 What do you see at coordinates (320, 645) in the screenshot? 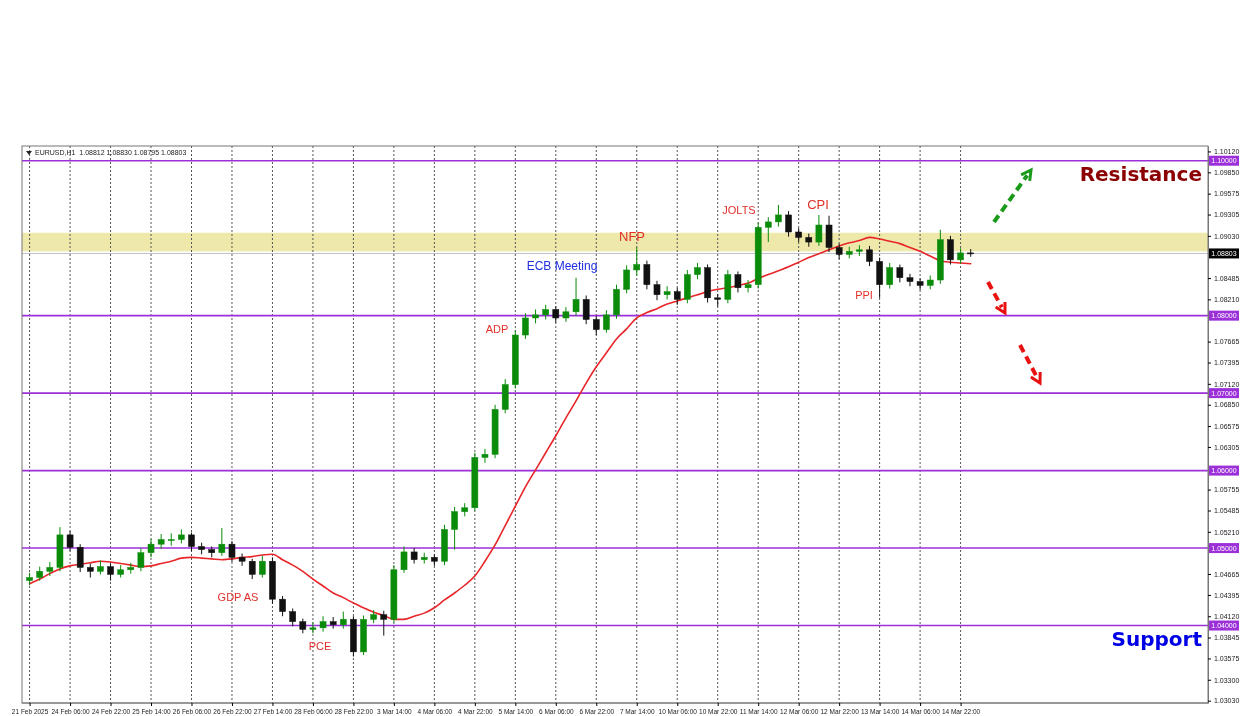
I see `annotation: PCE` at bounding box center [320, 645].